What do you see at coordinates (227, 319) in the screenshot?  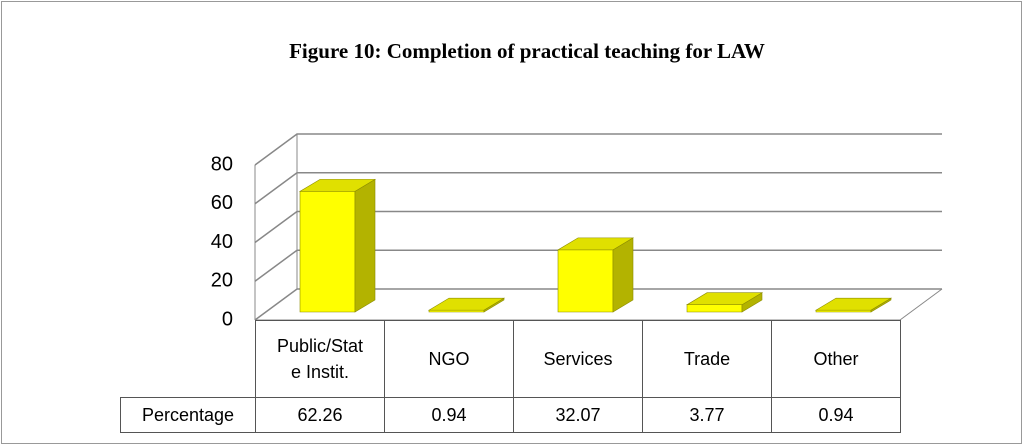 I see `y-tick-label: 0` at bounding box center [227, 319].